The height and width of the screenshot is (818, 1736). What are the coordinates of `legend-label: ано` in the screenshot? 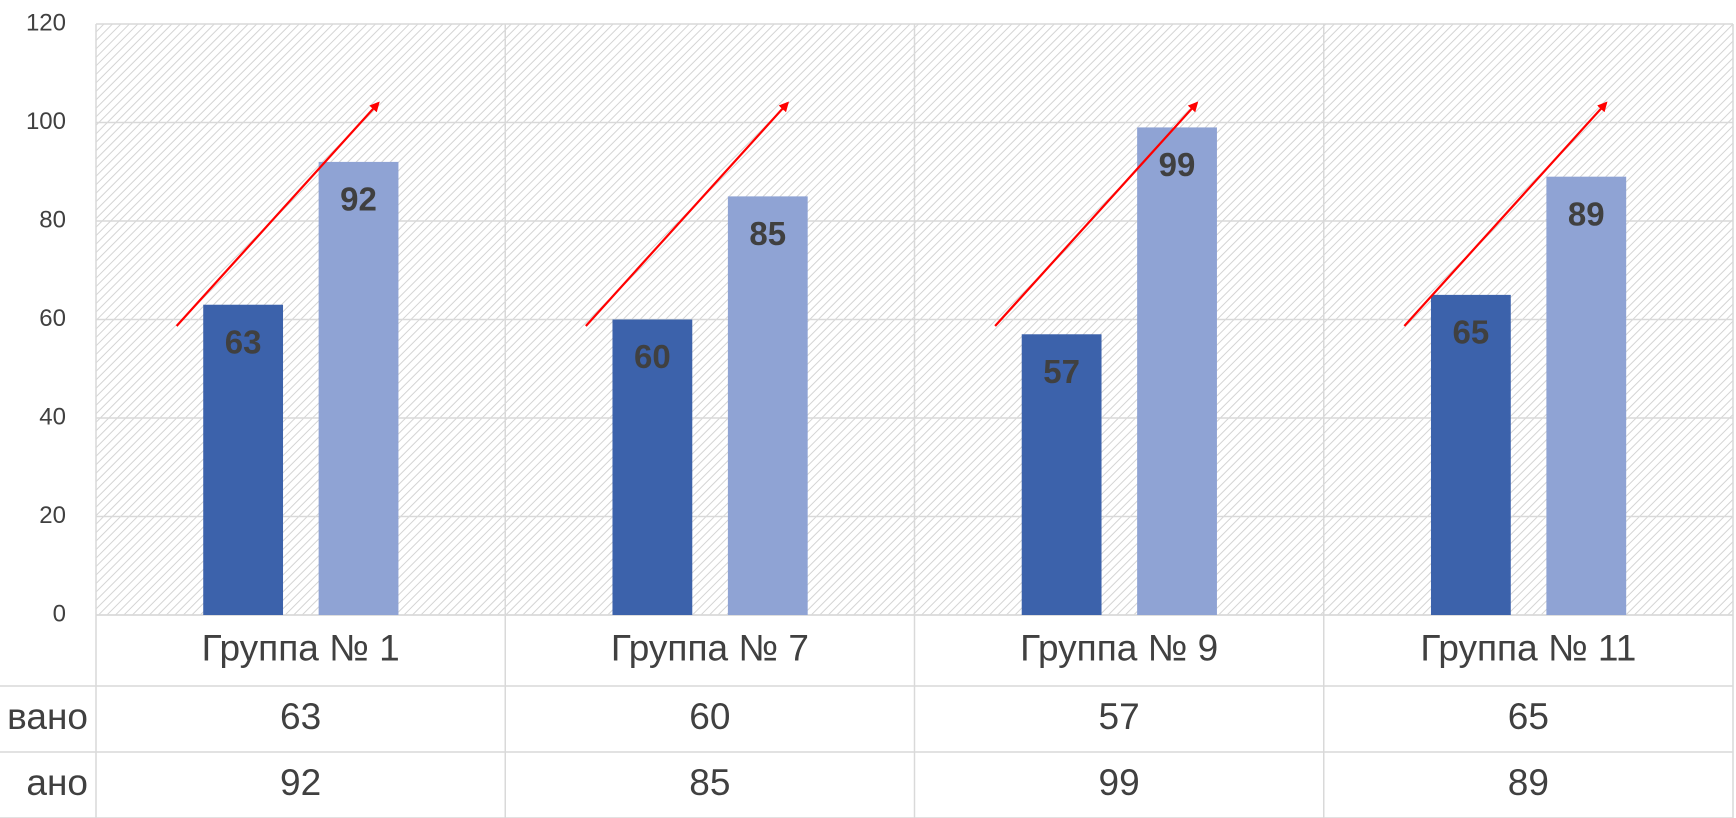 It's located at (57, 782).